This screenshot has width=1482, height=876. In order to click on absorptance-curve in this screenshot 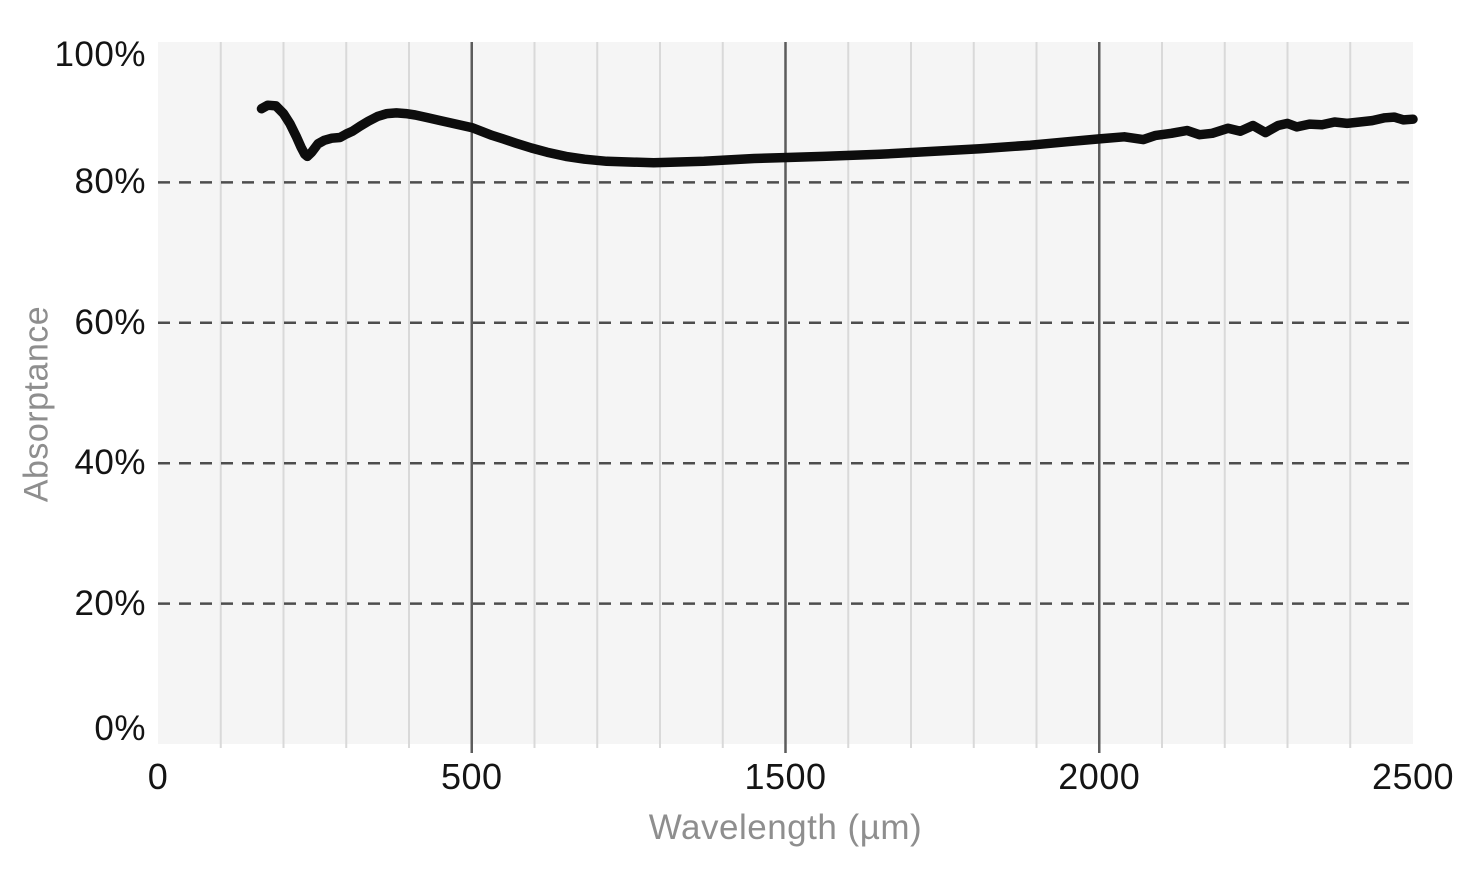, I will do `click(837, 134)`.